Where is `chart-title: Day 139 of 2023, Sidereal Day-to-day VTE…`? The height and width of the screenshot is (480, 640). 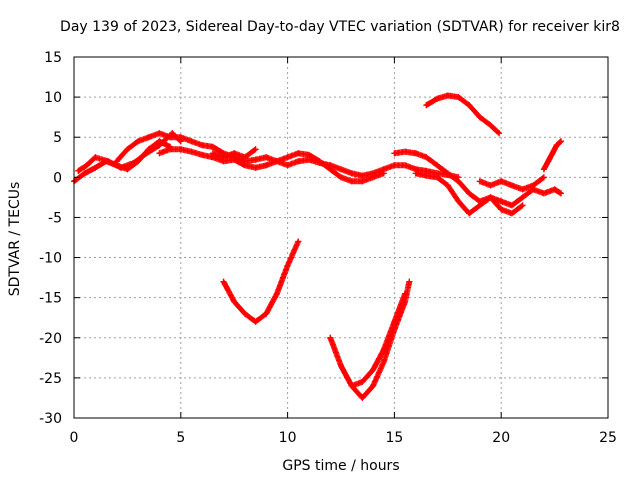 chart-title: Day 139 of 2023, Sidereal Day-to-day VTE… is located at coordinates (340, 27).